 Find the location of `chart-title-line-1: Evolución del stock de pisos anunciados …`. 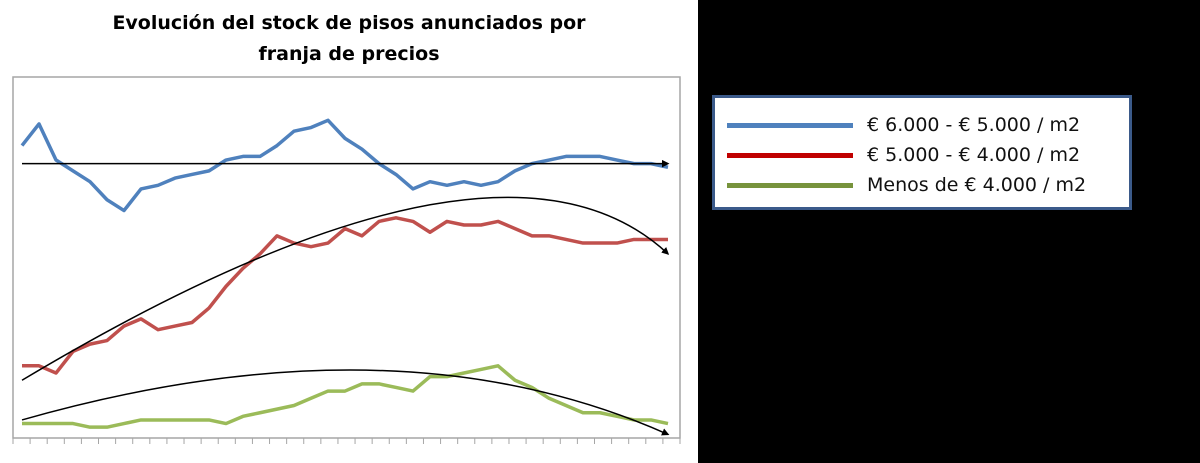

chart-title-line-1: Evolución del stock de pisos anunciados … is located at coordinates (349, 23).